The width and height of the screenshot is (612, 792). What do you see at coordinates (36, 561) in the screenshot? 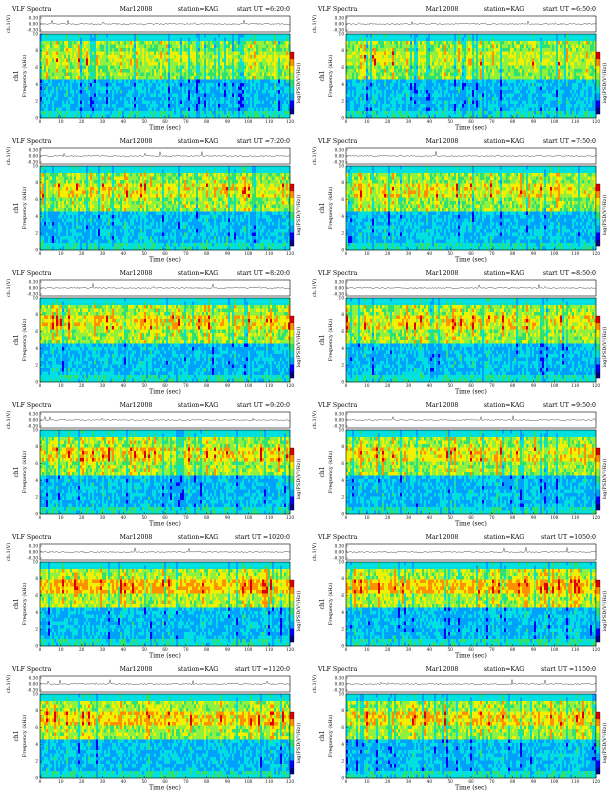
I see `y-tick-label: 10` at bounding box center [36, 561].